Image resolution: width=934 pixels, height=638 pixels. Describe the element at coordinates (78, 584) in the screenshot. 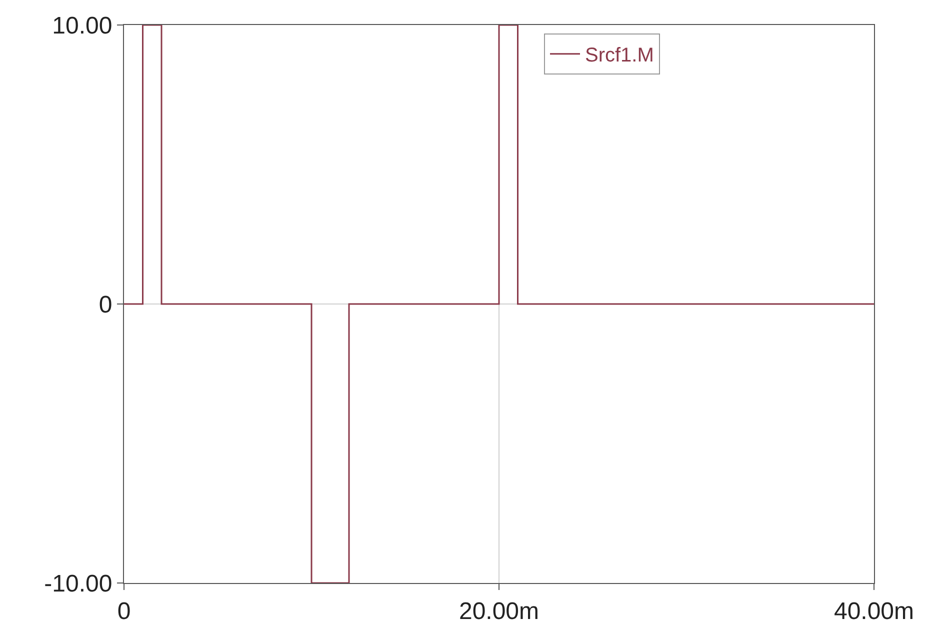

I see `y-tick-label: -10.00` at that location.